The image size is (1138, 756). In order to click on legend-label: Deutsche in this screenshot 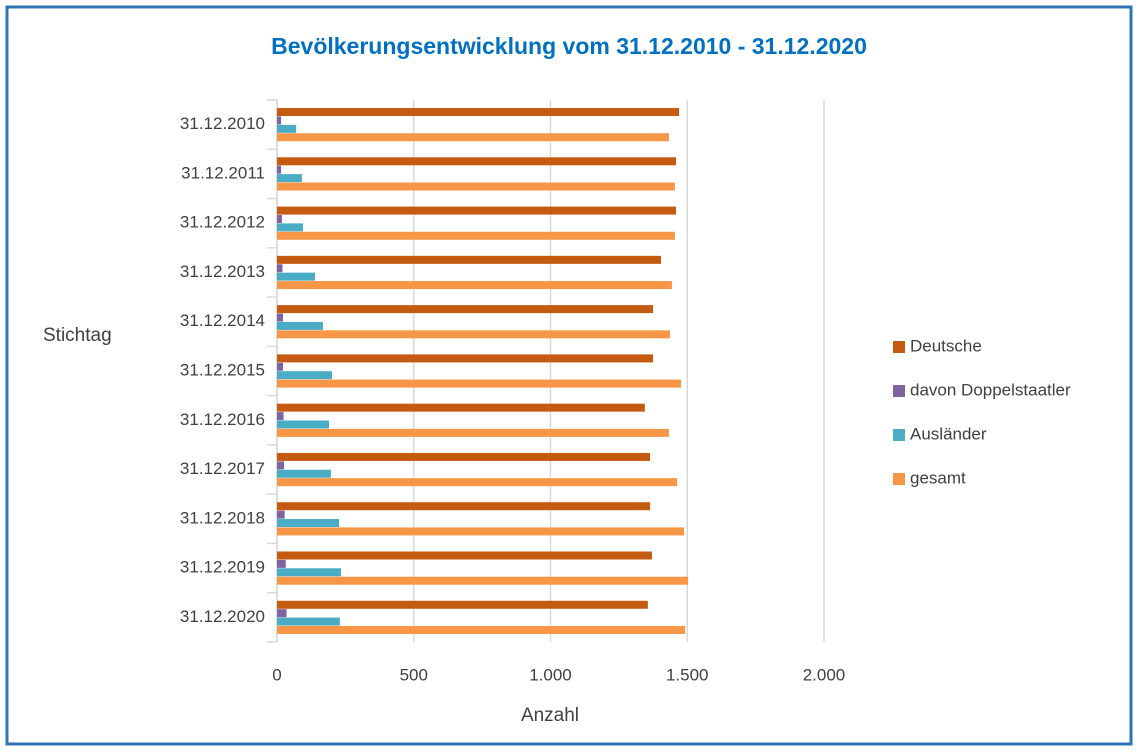, I will do `click(946, 345)`.